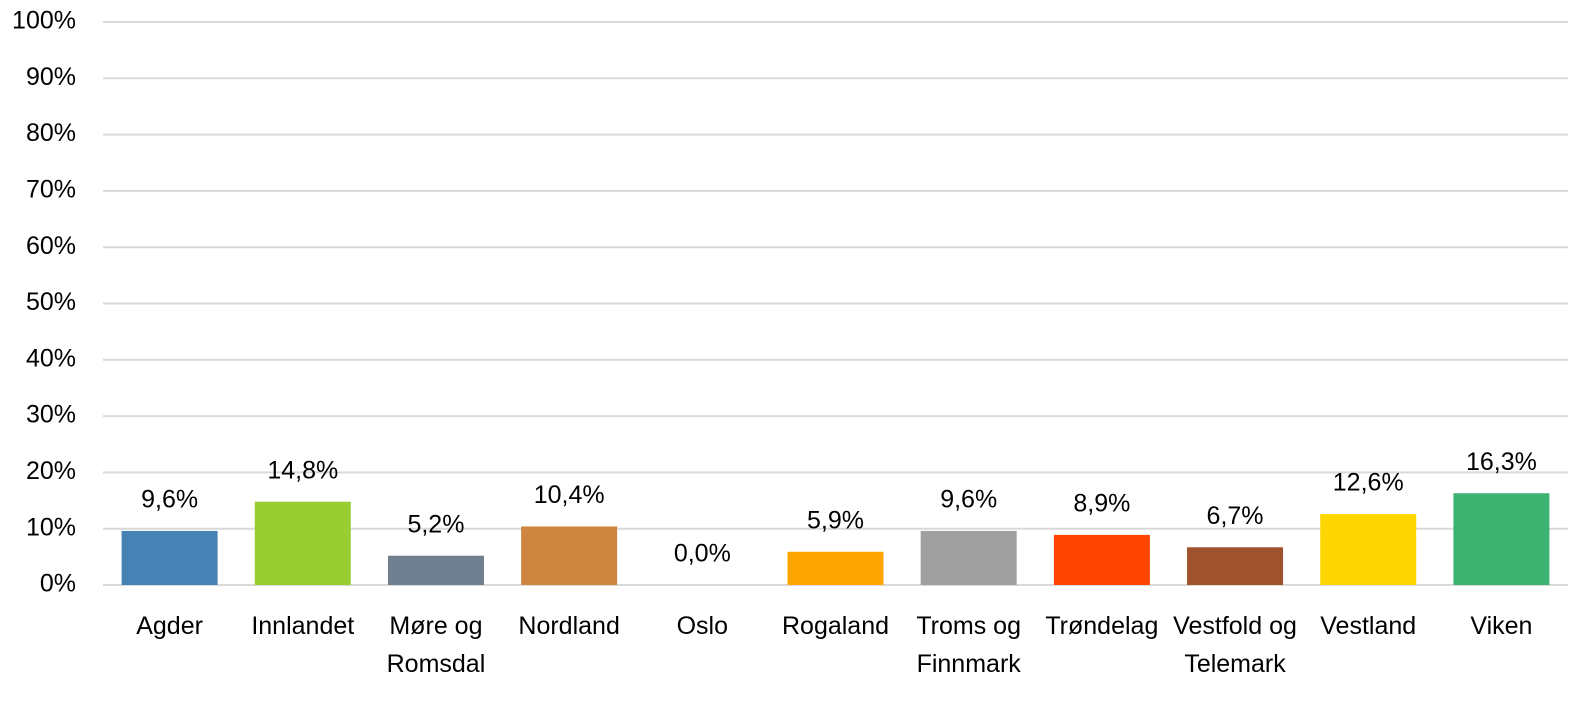  I want to click on y-tick-label: 70%, so click(51, 190).